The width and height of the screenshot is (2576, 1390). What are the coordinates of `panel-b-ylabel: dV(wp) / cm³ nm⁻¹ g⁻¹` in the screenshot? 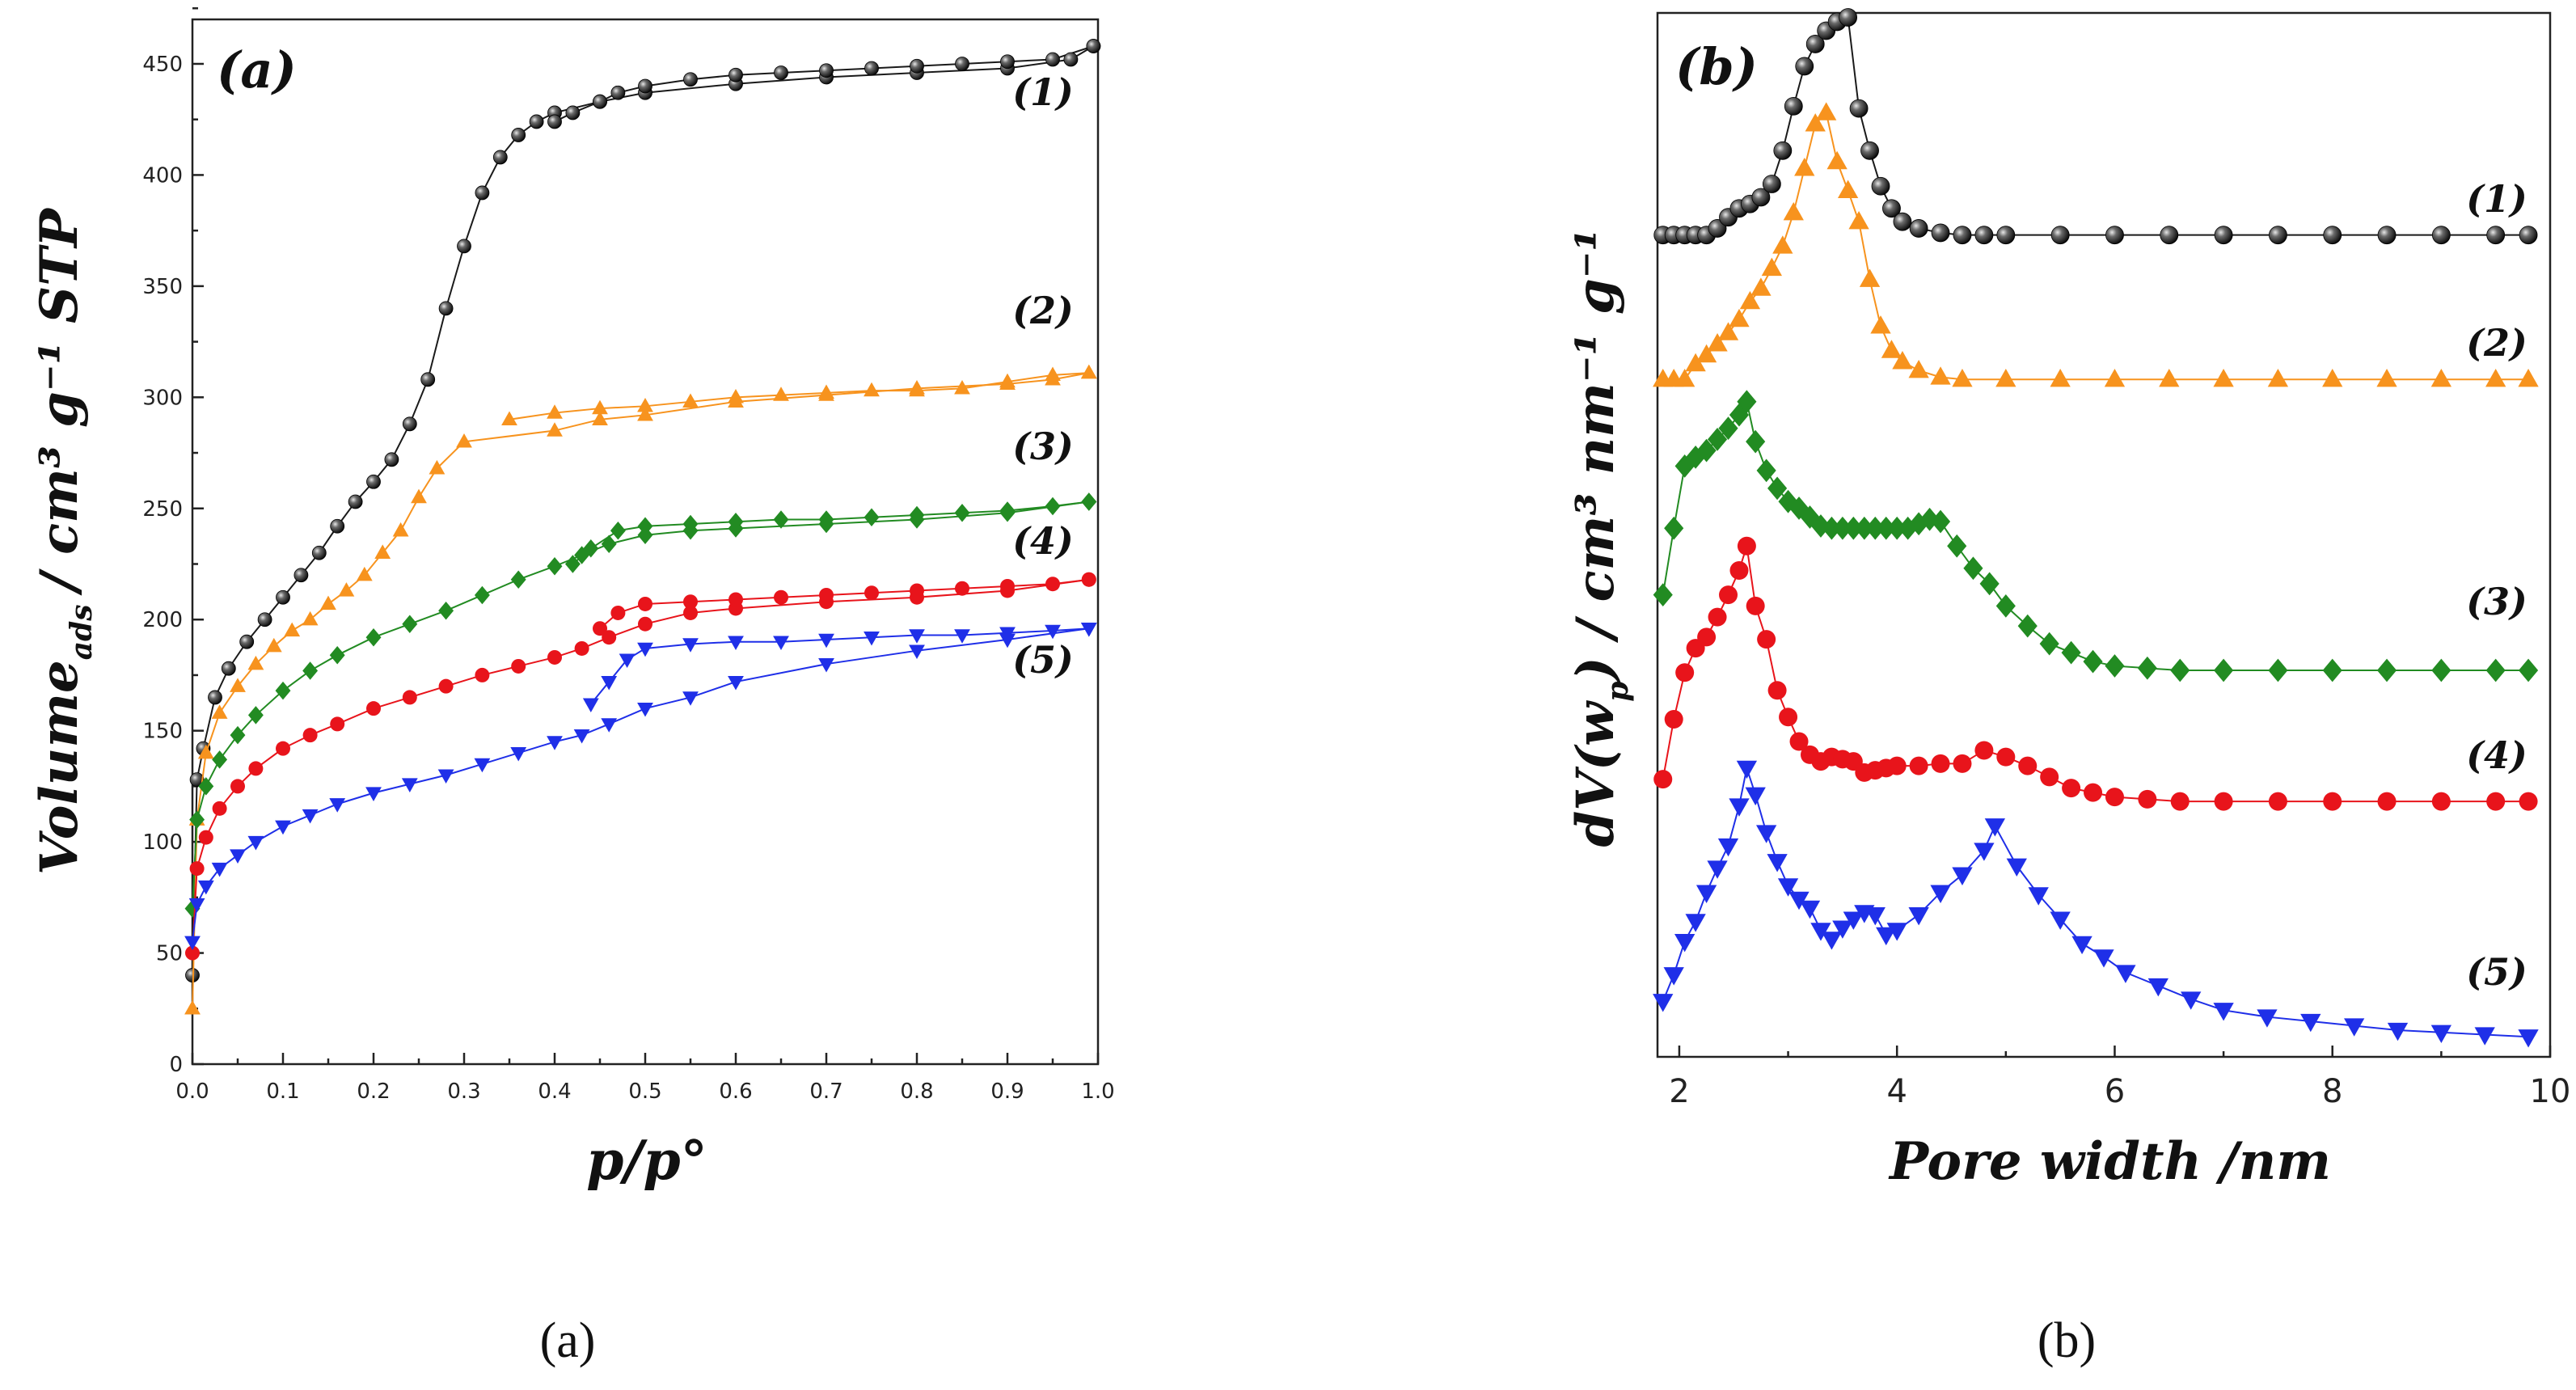 It's located at (1600, 537).